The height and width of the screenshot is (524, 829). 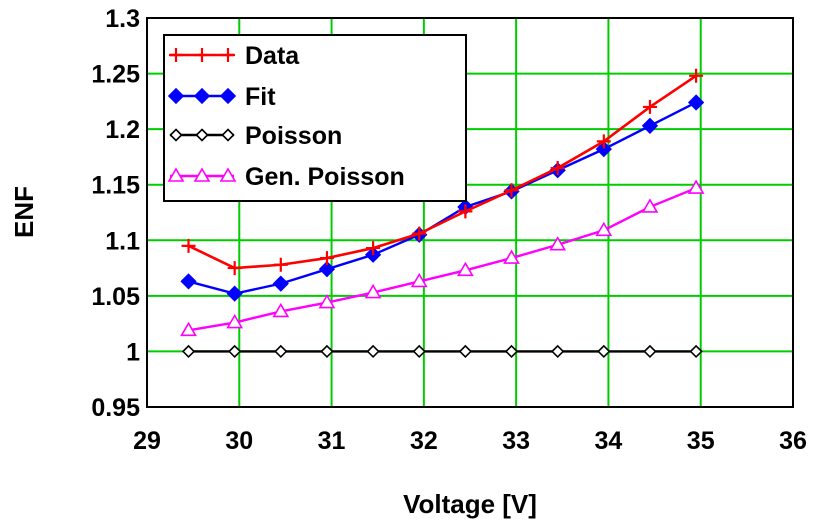 I want to click on legend-item-data: Data, so click(x=234, y=56).